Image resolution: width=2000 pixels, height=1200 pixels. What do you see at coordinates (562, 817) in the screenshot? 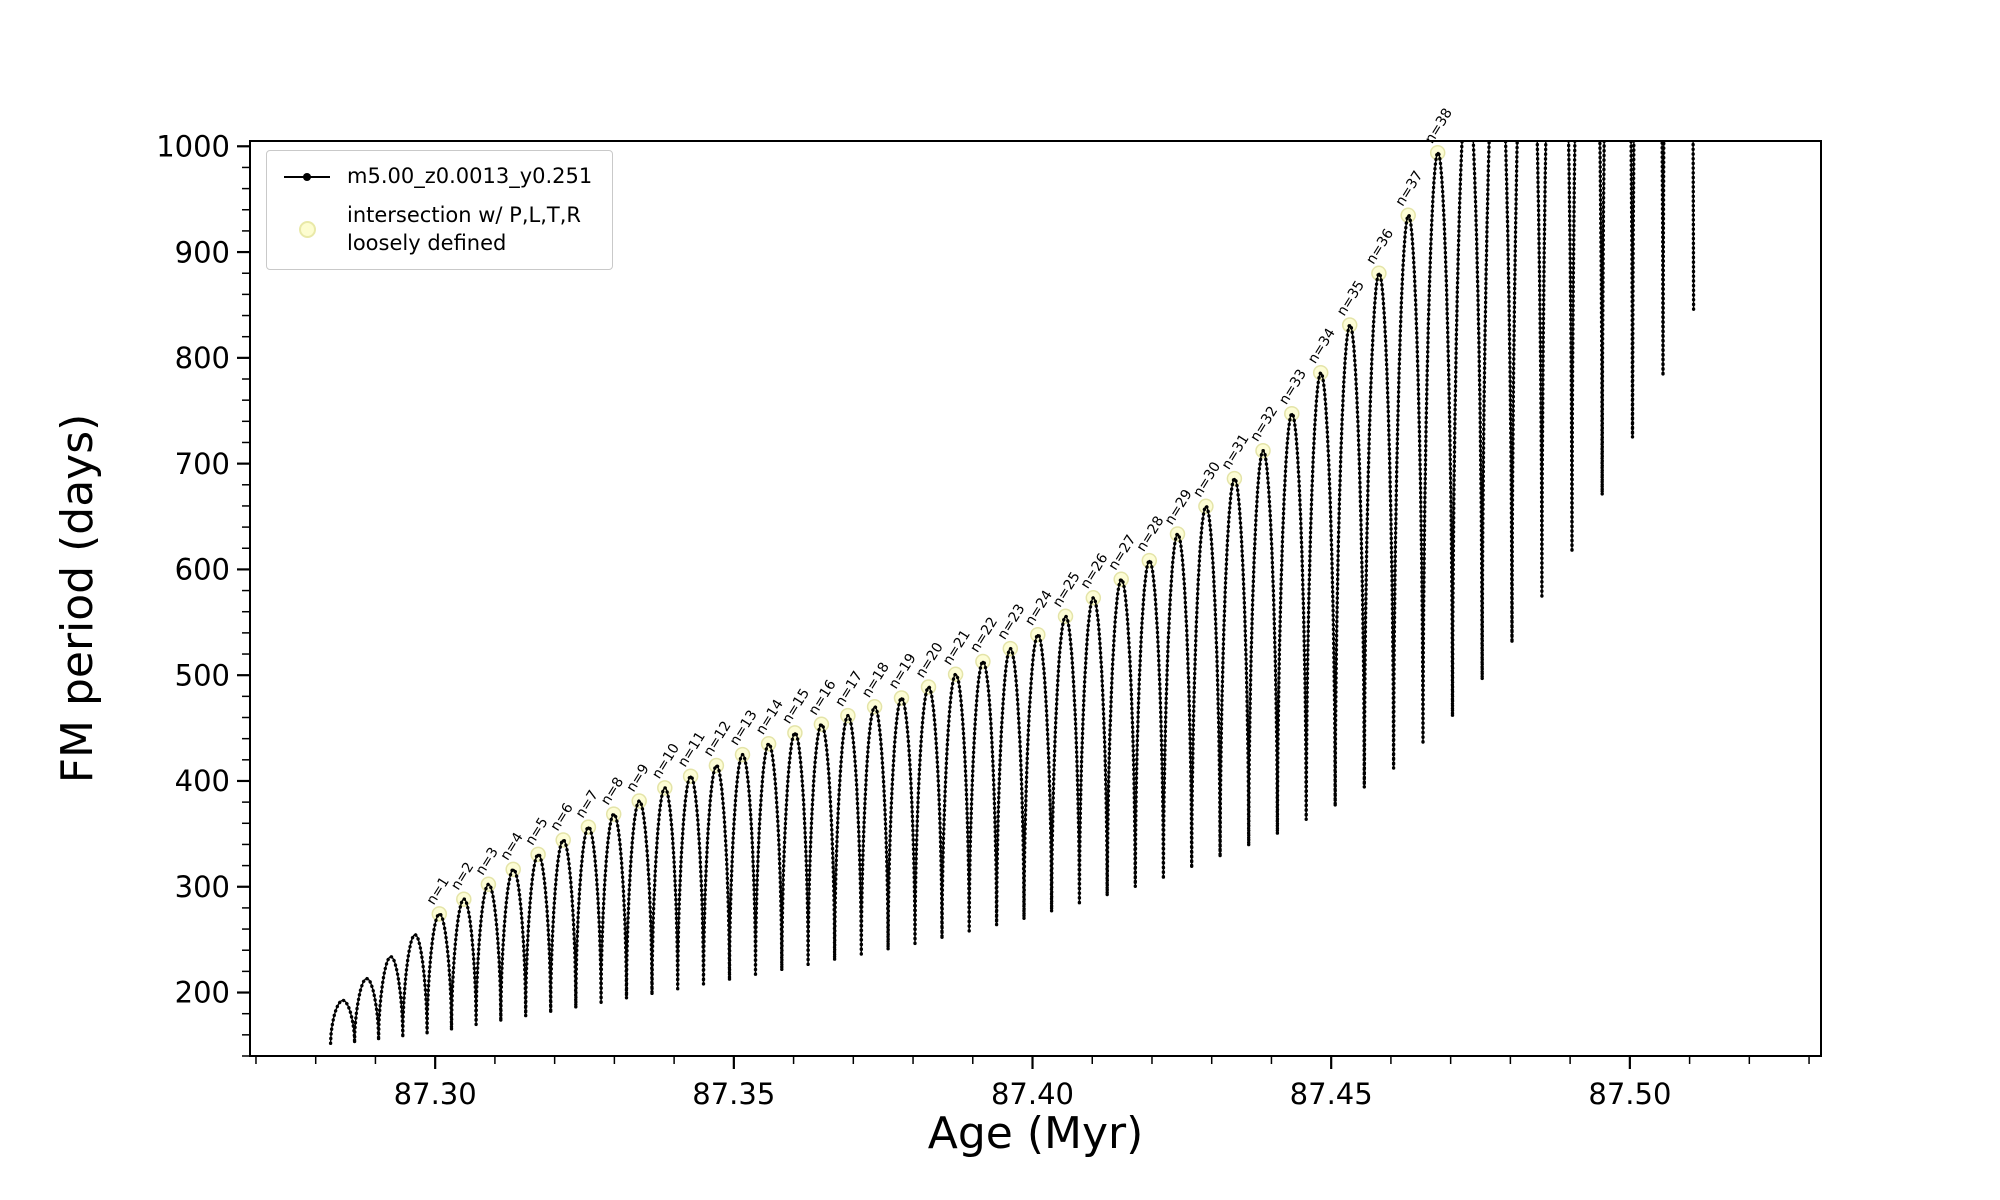
I see `svg-text: n=6` at bounding box center [562, 817].